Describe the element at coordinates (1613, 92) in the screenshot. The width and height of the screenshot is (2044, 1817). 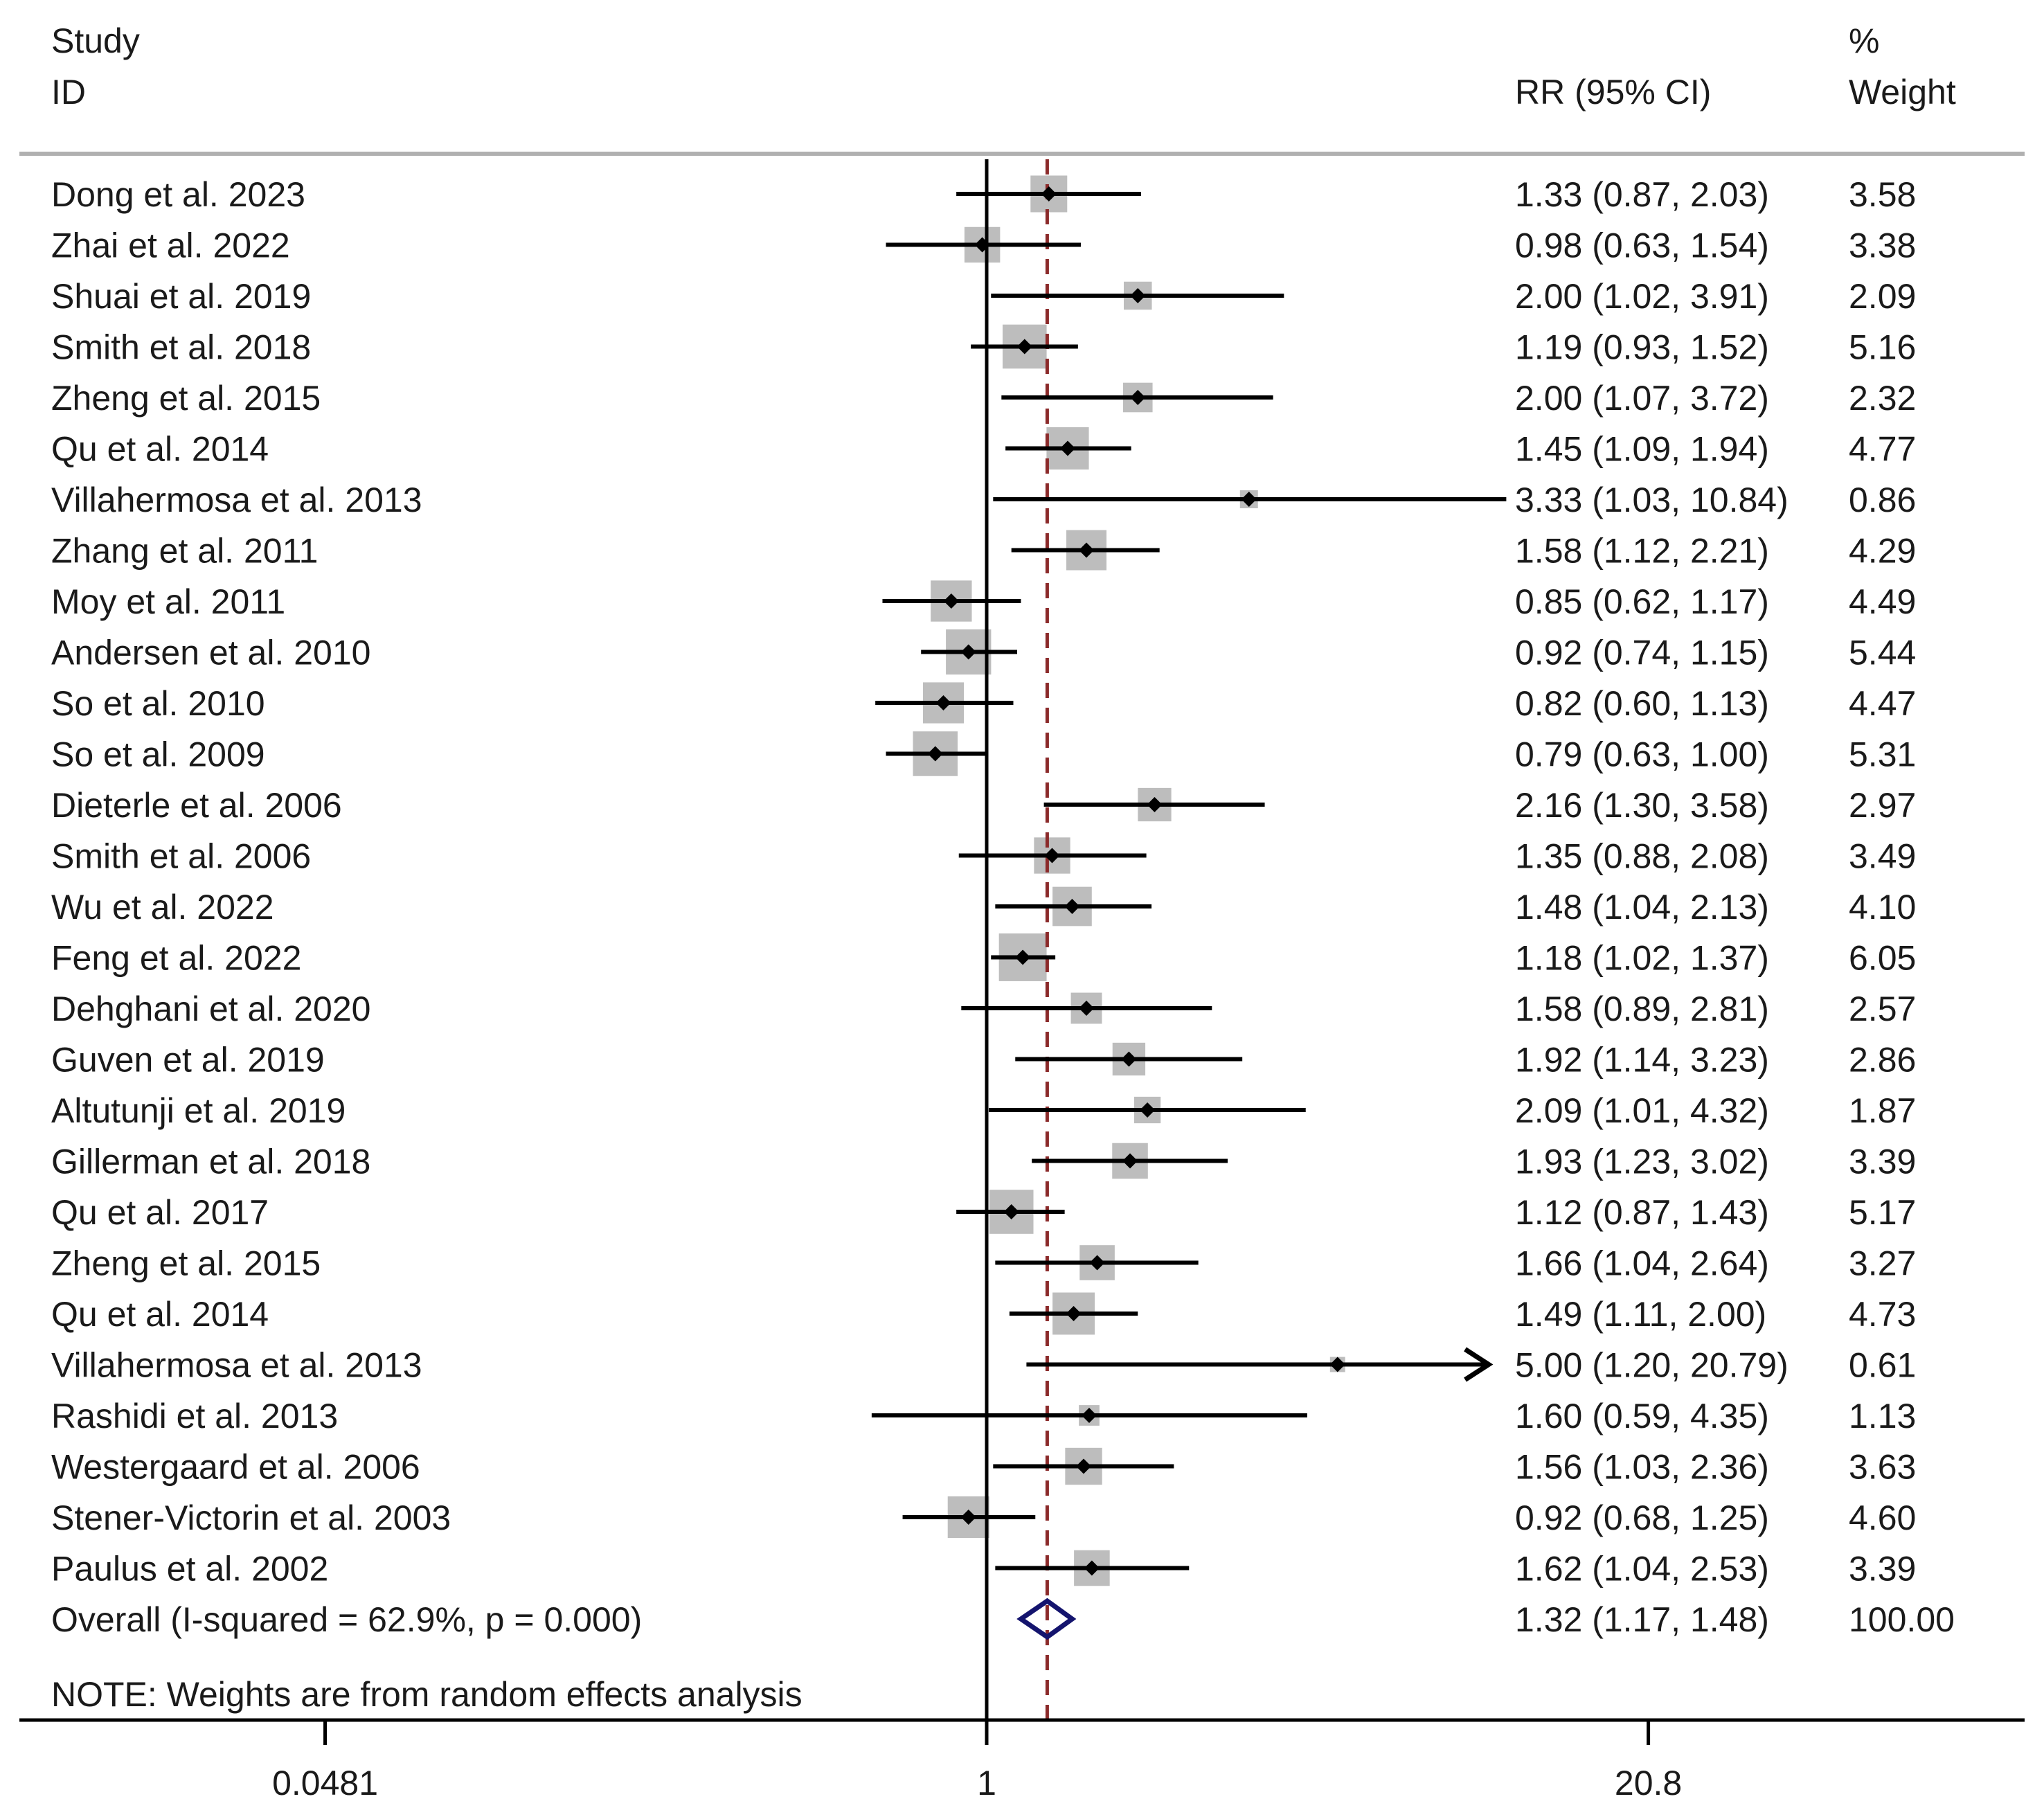
I see `header-effect: RR (95% CI)` at that location.